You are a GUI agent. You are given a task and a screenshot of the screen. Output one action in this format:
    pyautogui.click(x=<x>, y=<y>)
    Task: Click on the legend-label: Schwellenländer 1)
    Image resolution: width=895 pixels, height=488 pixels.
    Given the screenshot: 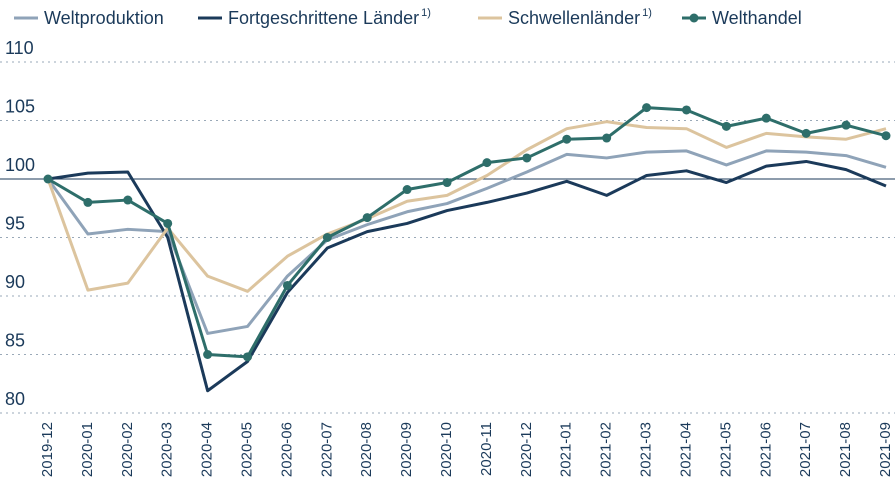 What is the action you would take?
    pyautogui.click(x=580, y=17)
    